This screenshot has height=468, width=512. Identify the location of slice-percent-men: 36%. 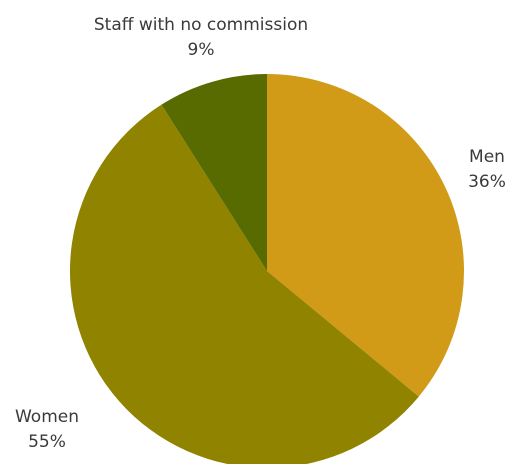
(487, 182).